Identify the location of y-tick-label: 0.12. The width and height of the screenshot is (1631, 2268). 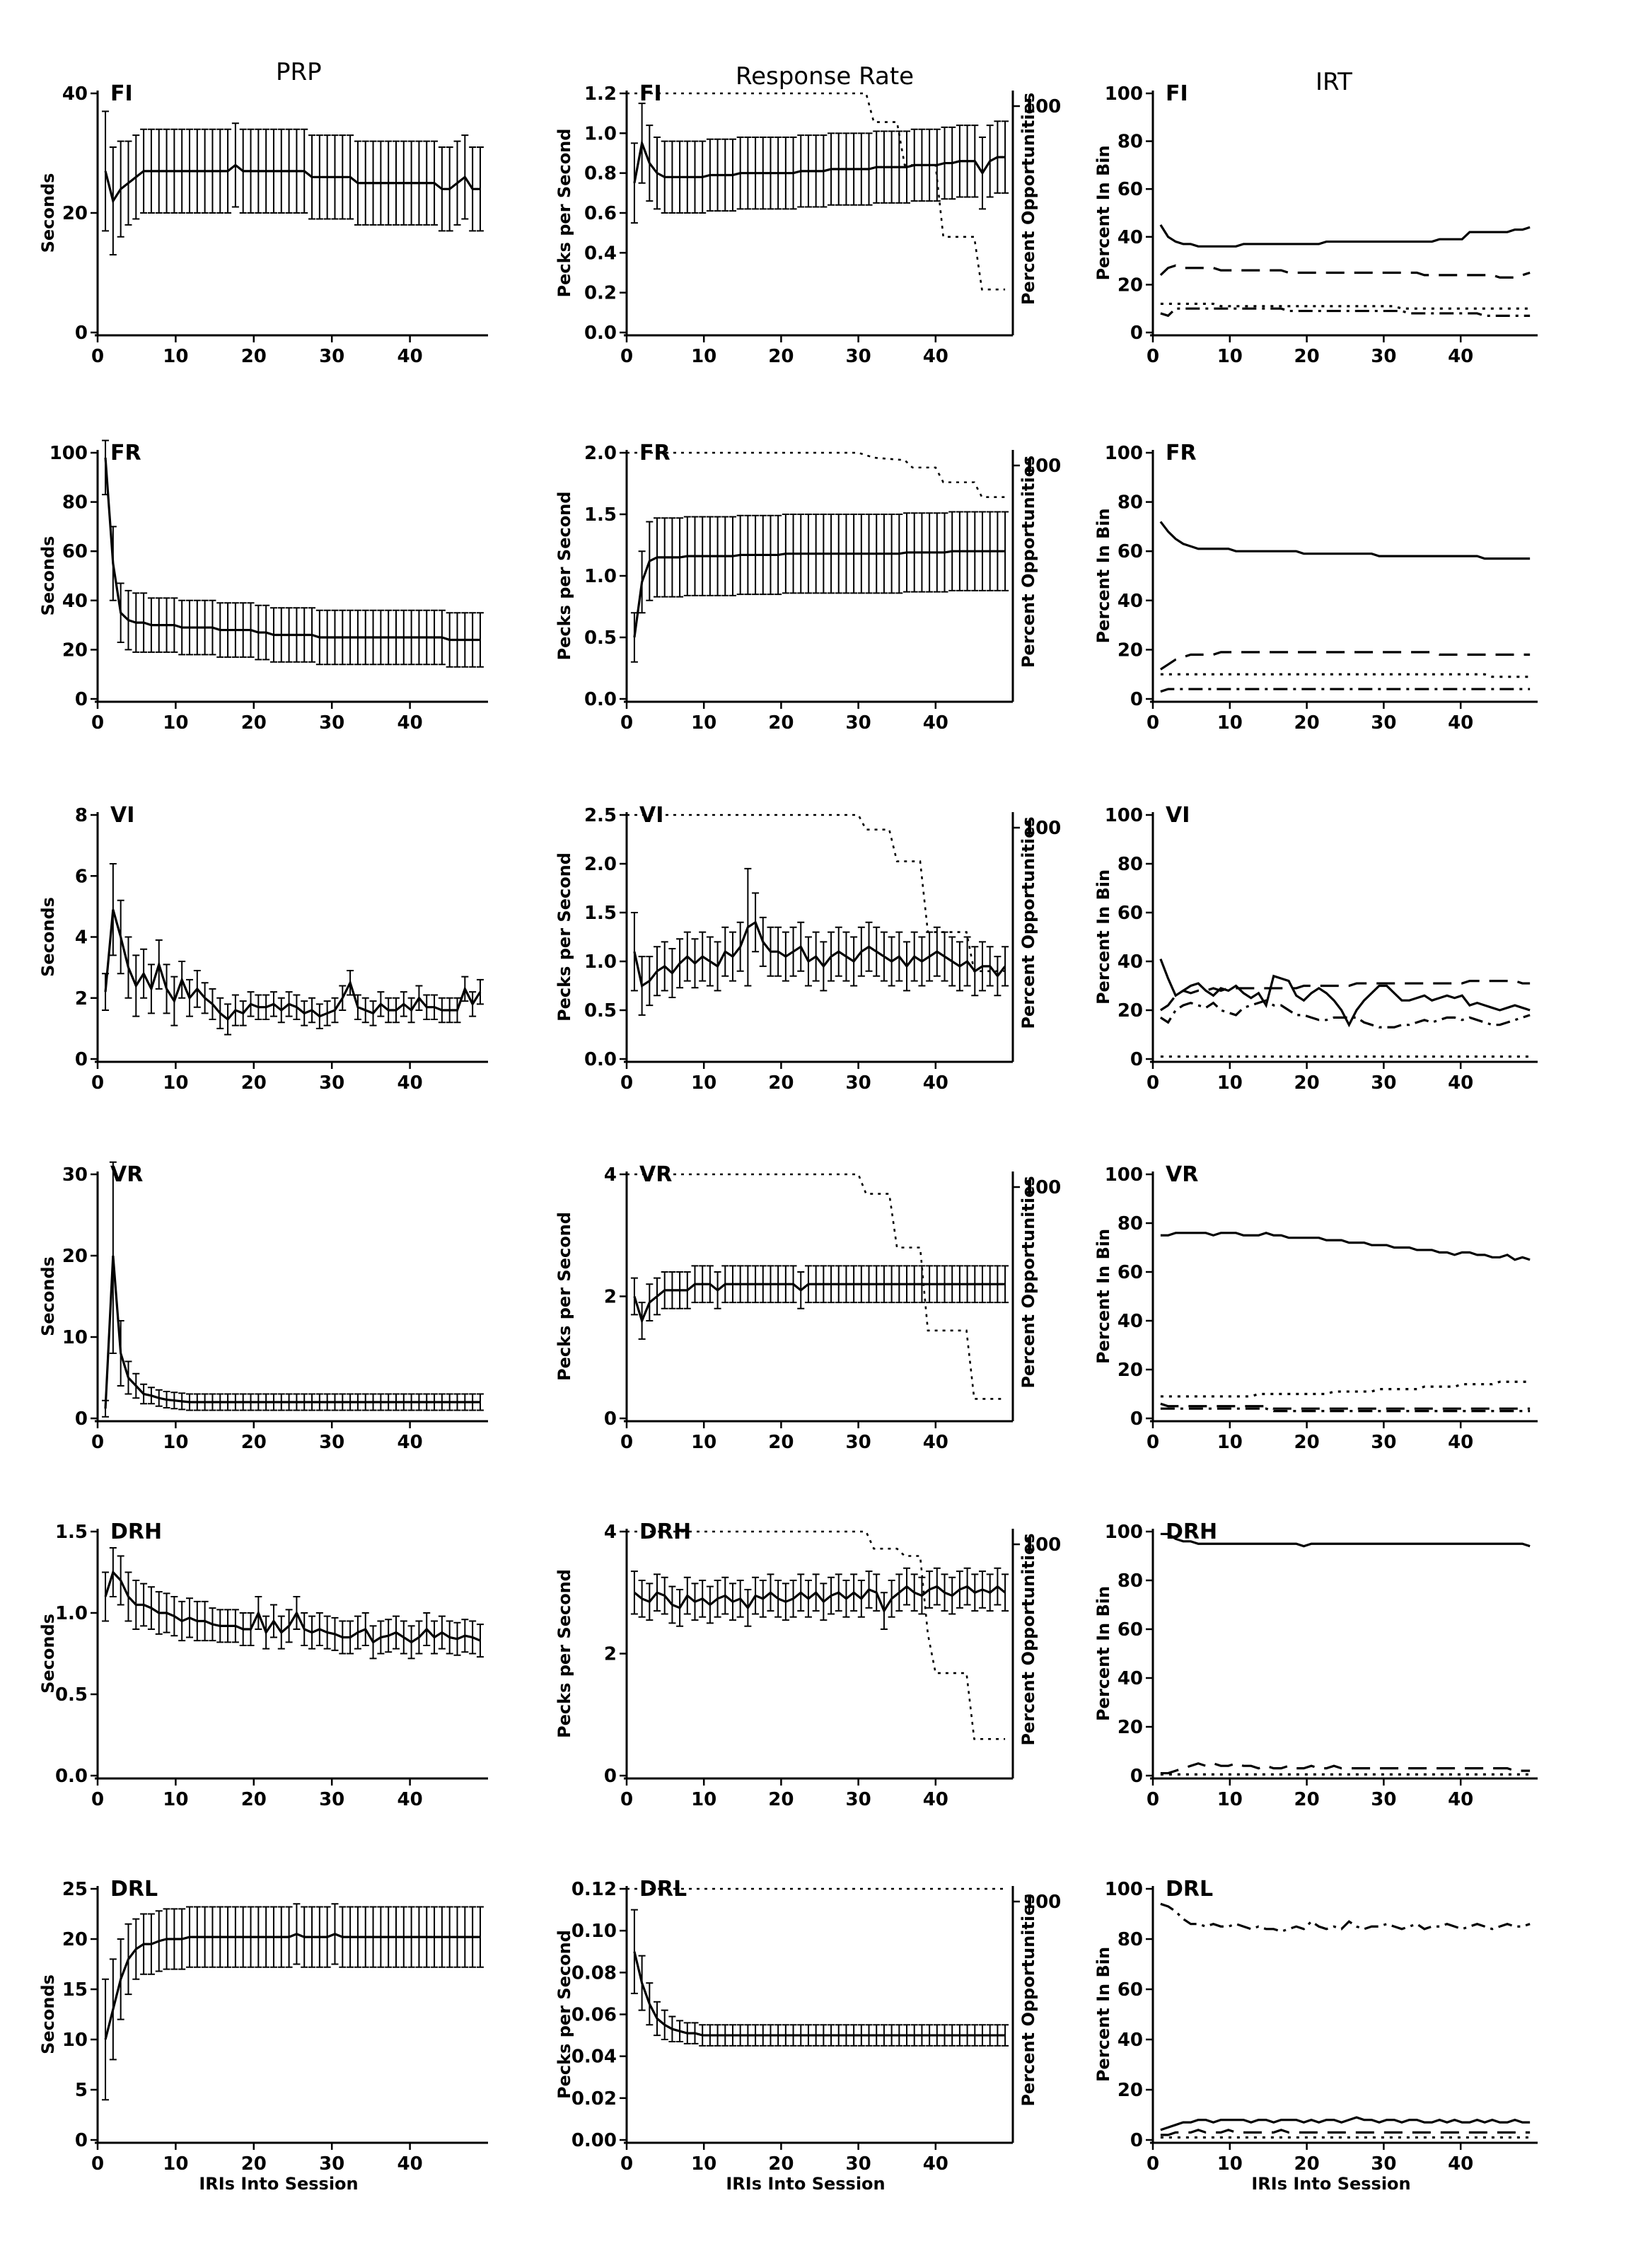
(594, 1890).